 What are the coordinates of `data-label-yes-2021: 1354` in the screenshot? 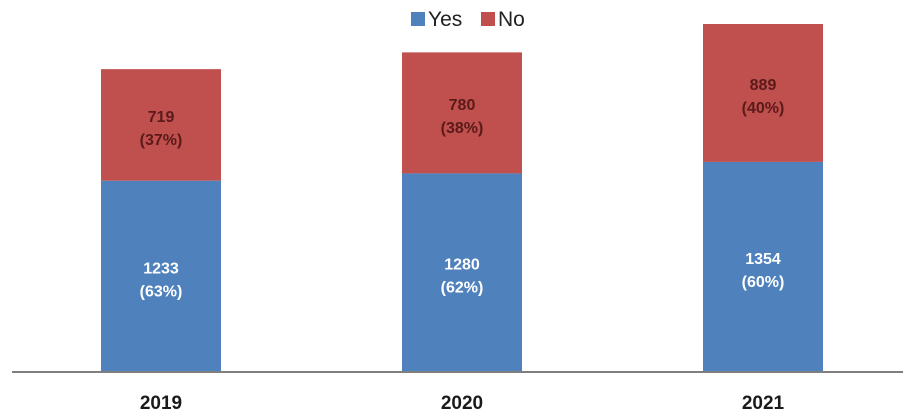 It's located at (763, 259).